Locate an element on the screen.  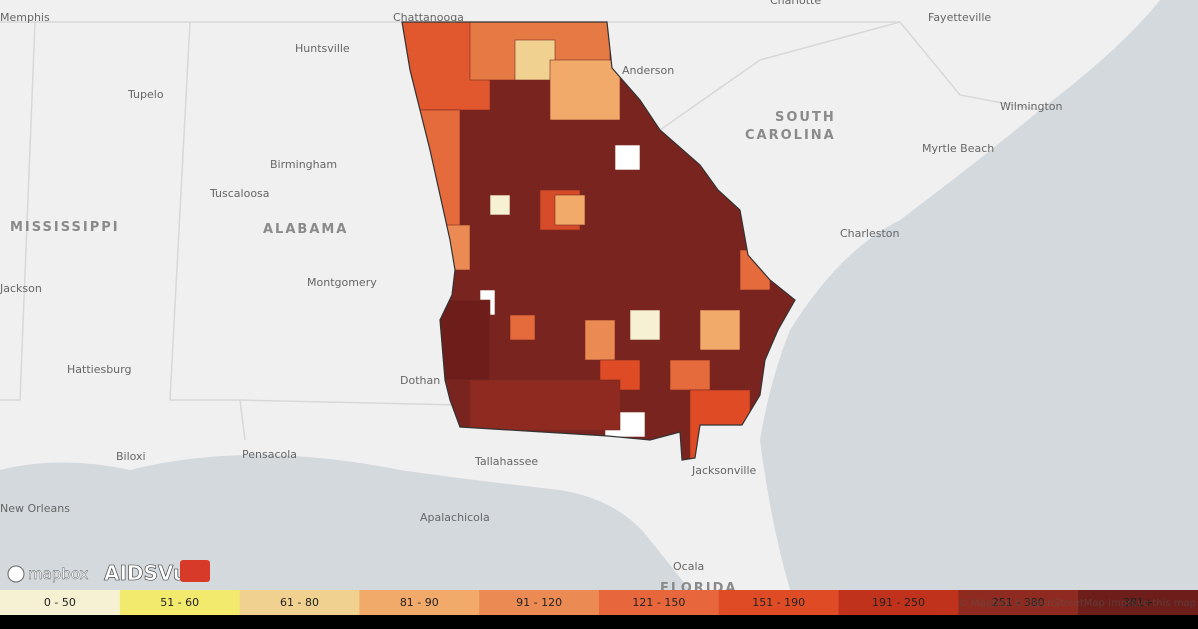
region-label: ALABAMA is located at coordinates (305, 229).